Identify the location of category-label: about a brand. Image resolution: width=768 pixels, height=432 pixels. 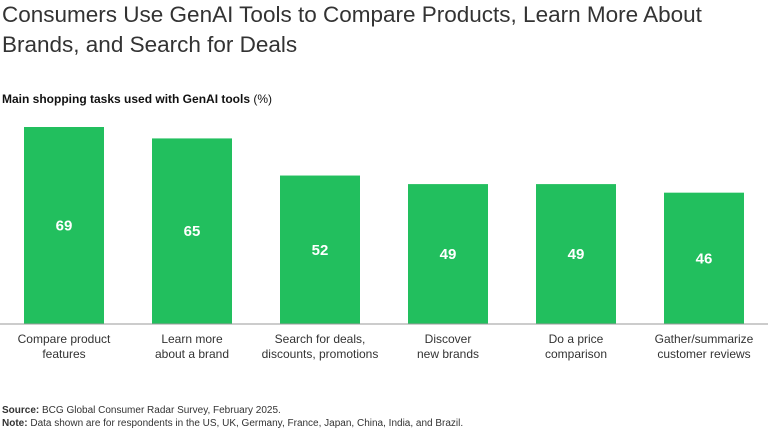
(192, 354).